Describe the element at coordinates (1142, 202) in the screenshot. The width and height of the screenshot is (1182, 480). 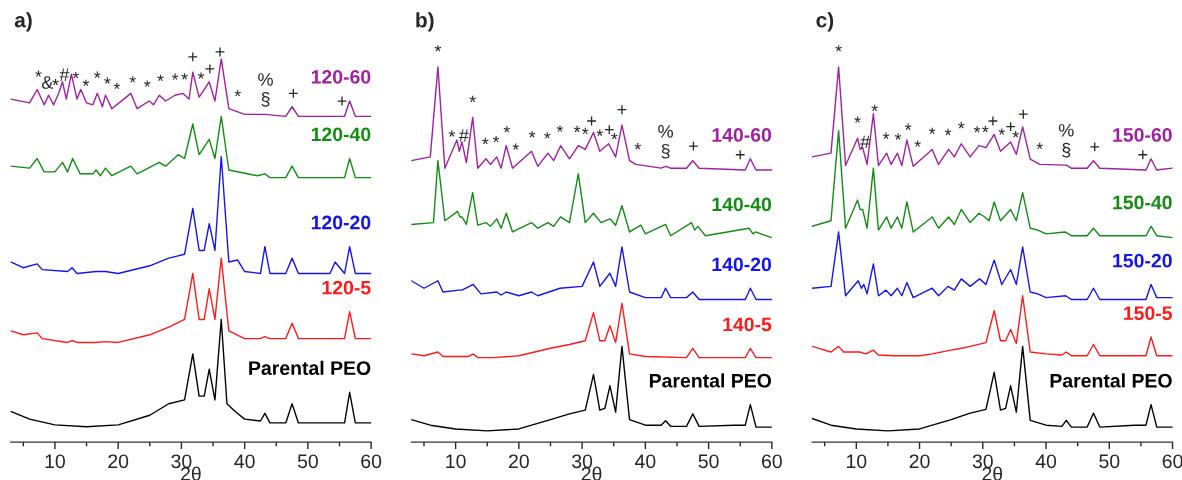
I see `series-label: 150-40` at that location.